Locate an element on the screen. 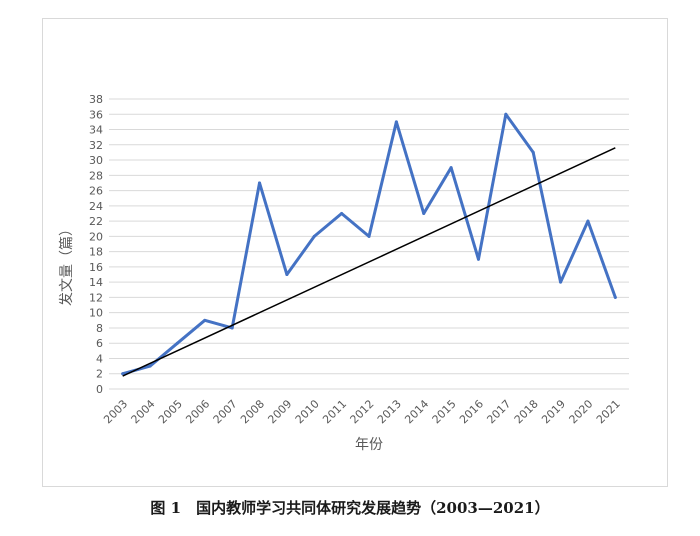 The width and height of the screenshot is (700, 536). x-tick-label: 2011 is located at coordinates (334, 411).